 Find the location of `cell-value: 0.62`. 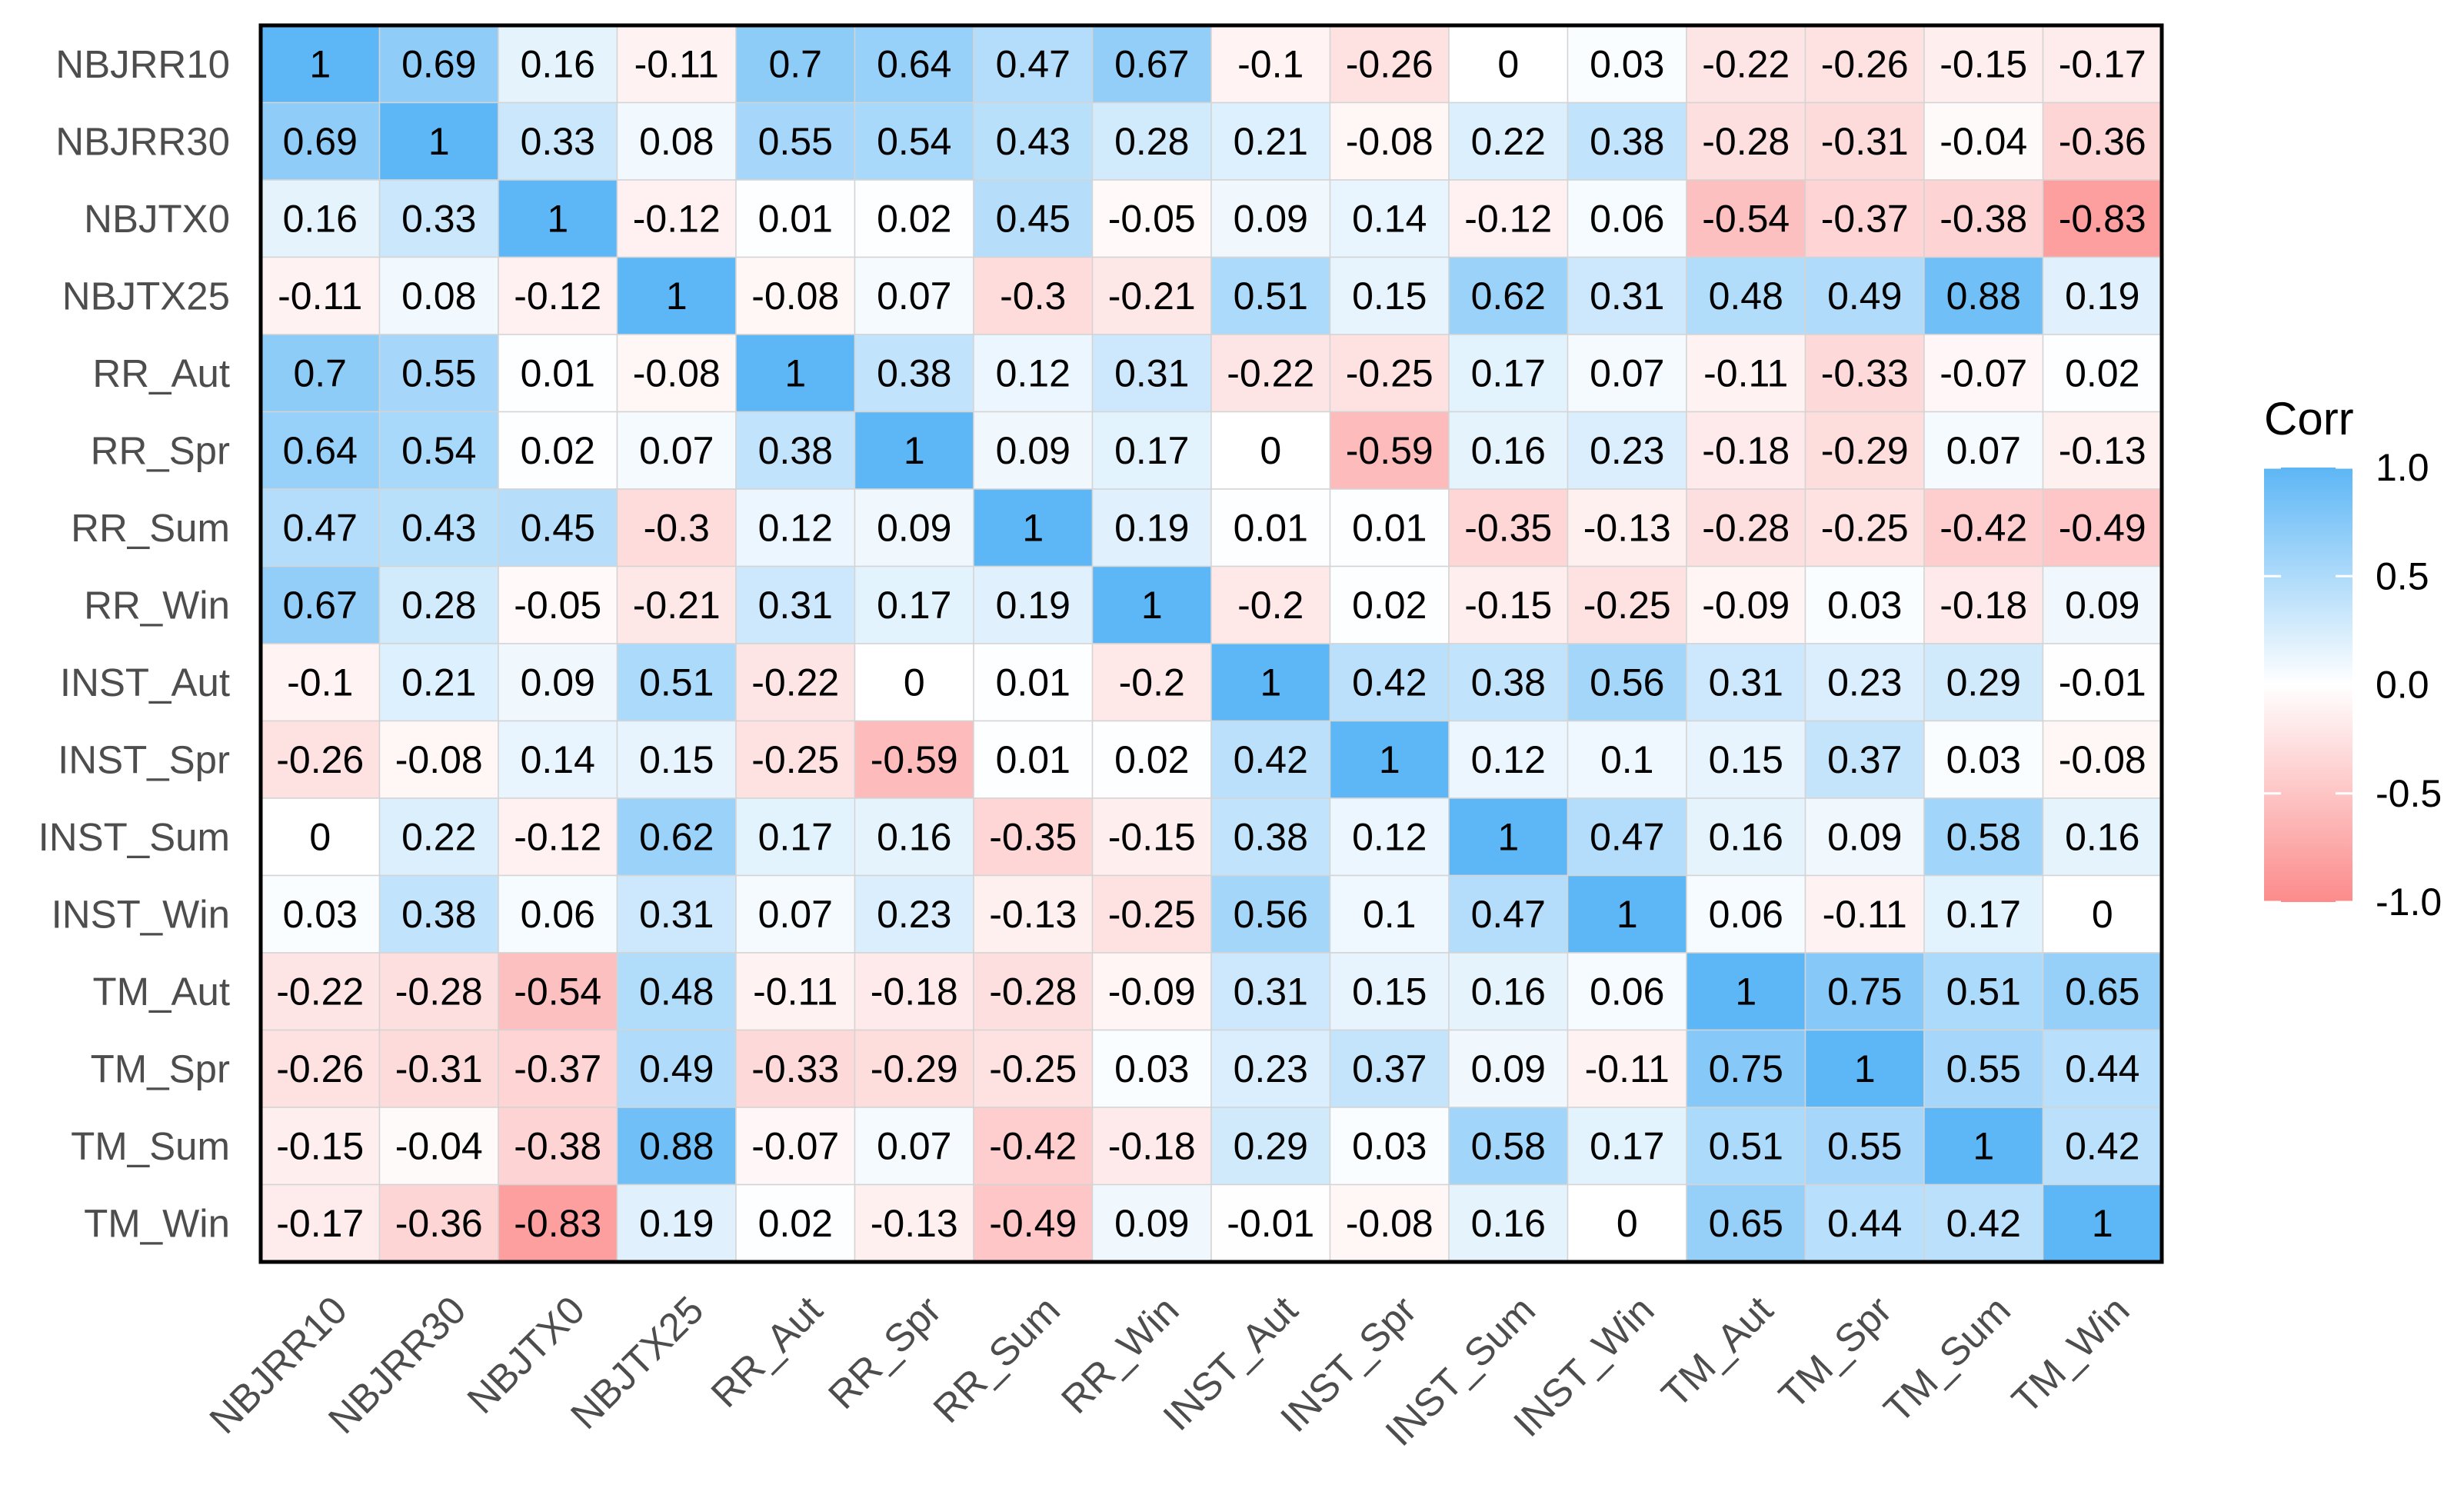

cell-value: 0.62 is located at coordinates (1508, 296).